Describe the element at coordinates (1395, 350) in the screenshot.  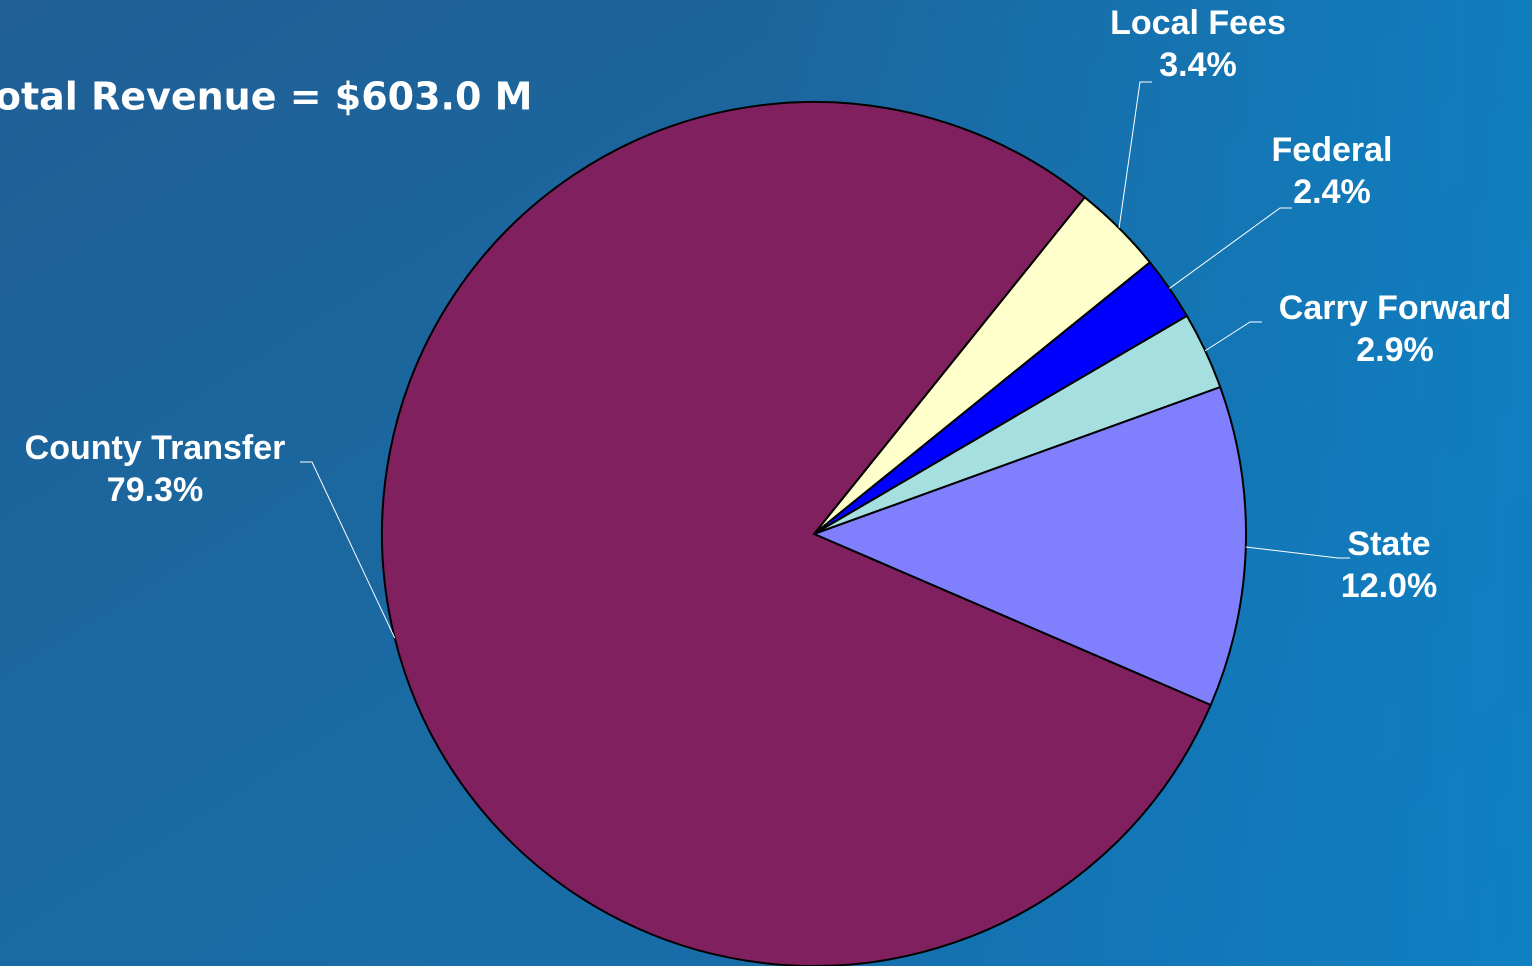
I see `slice-value: 2.9%` at that location.